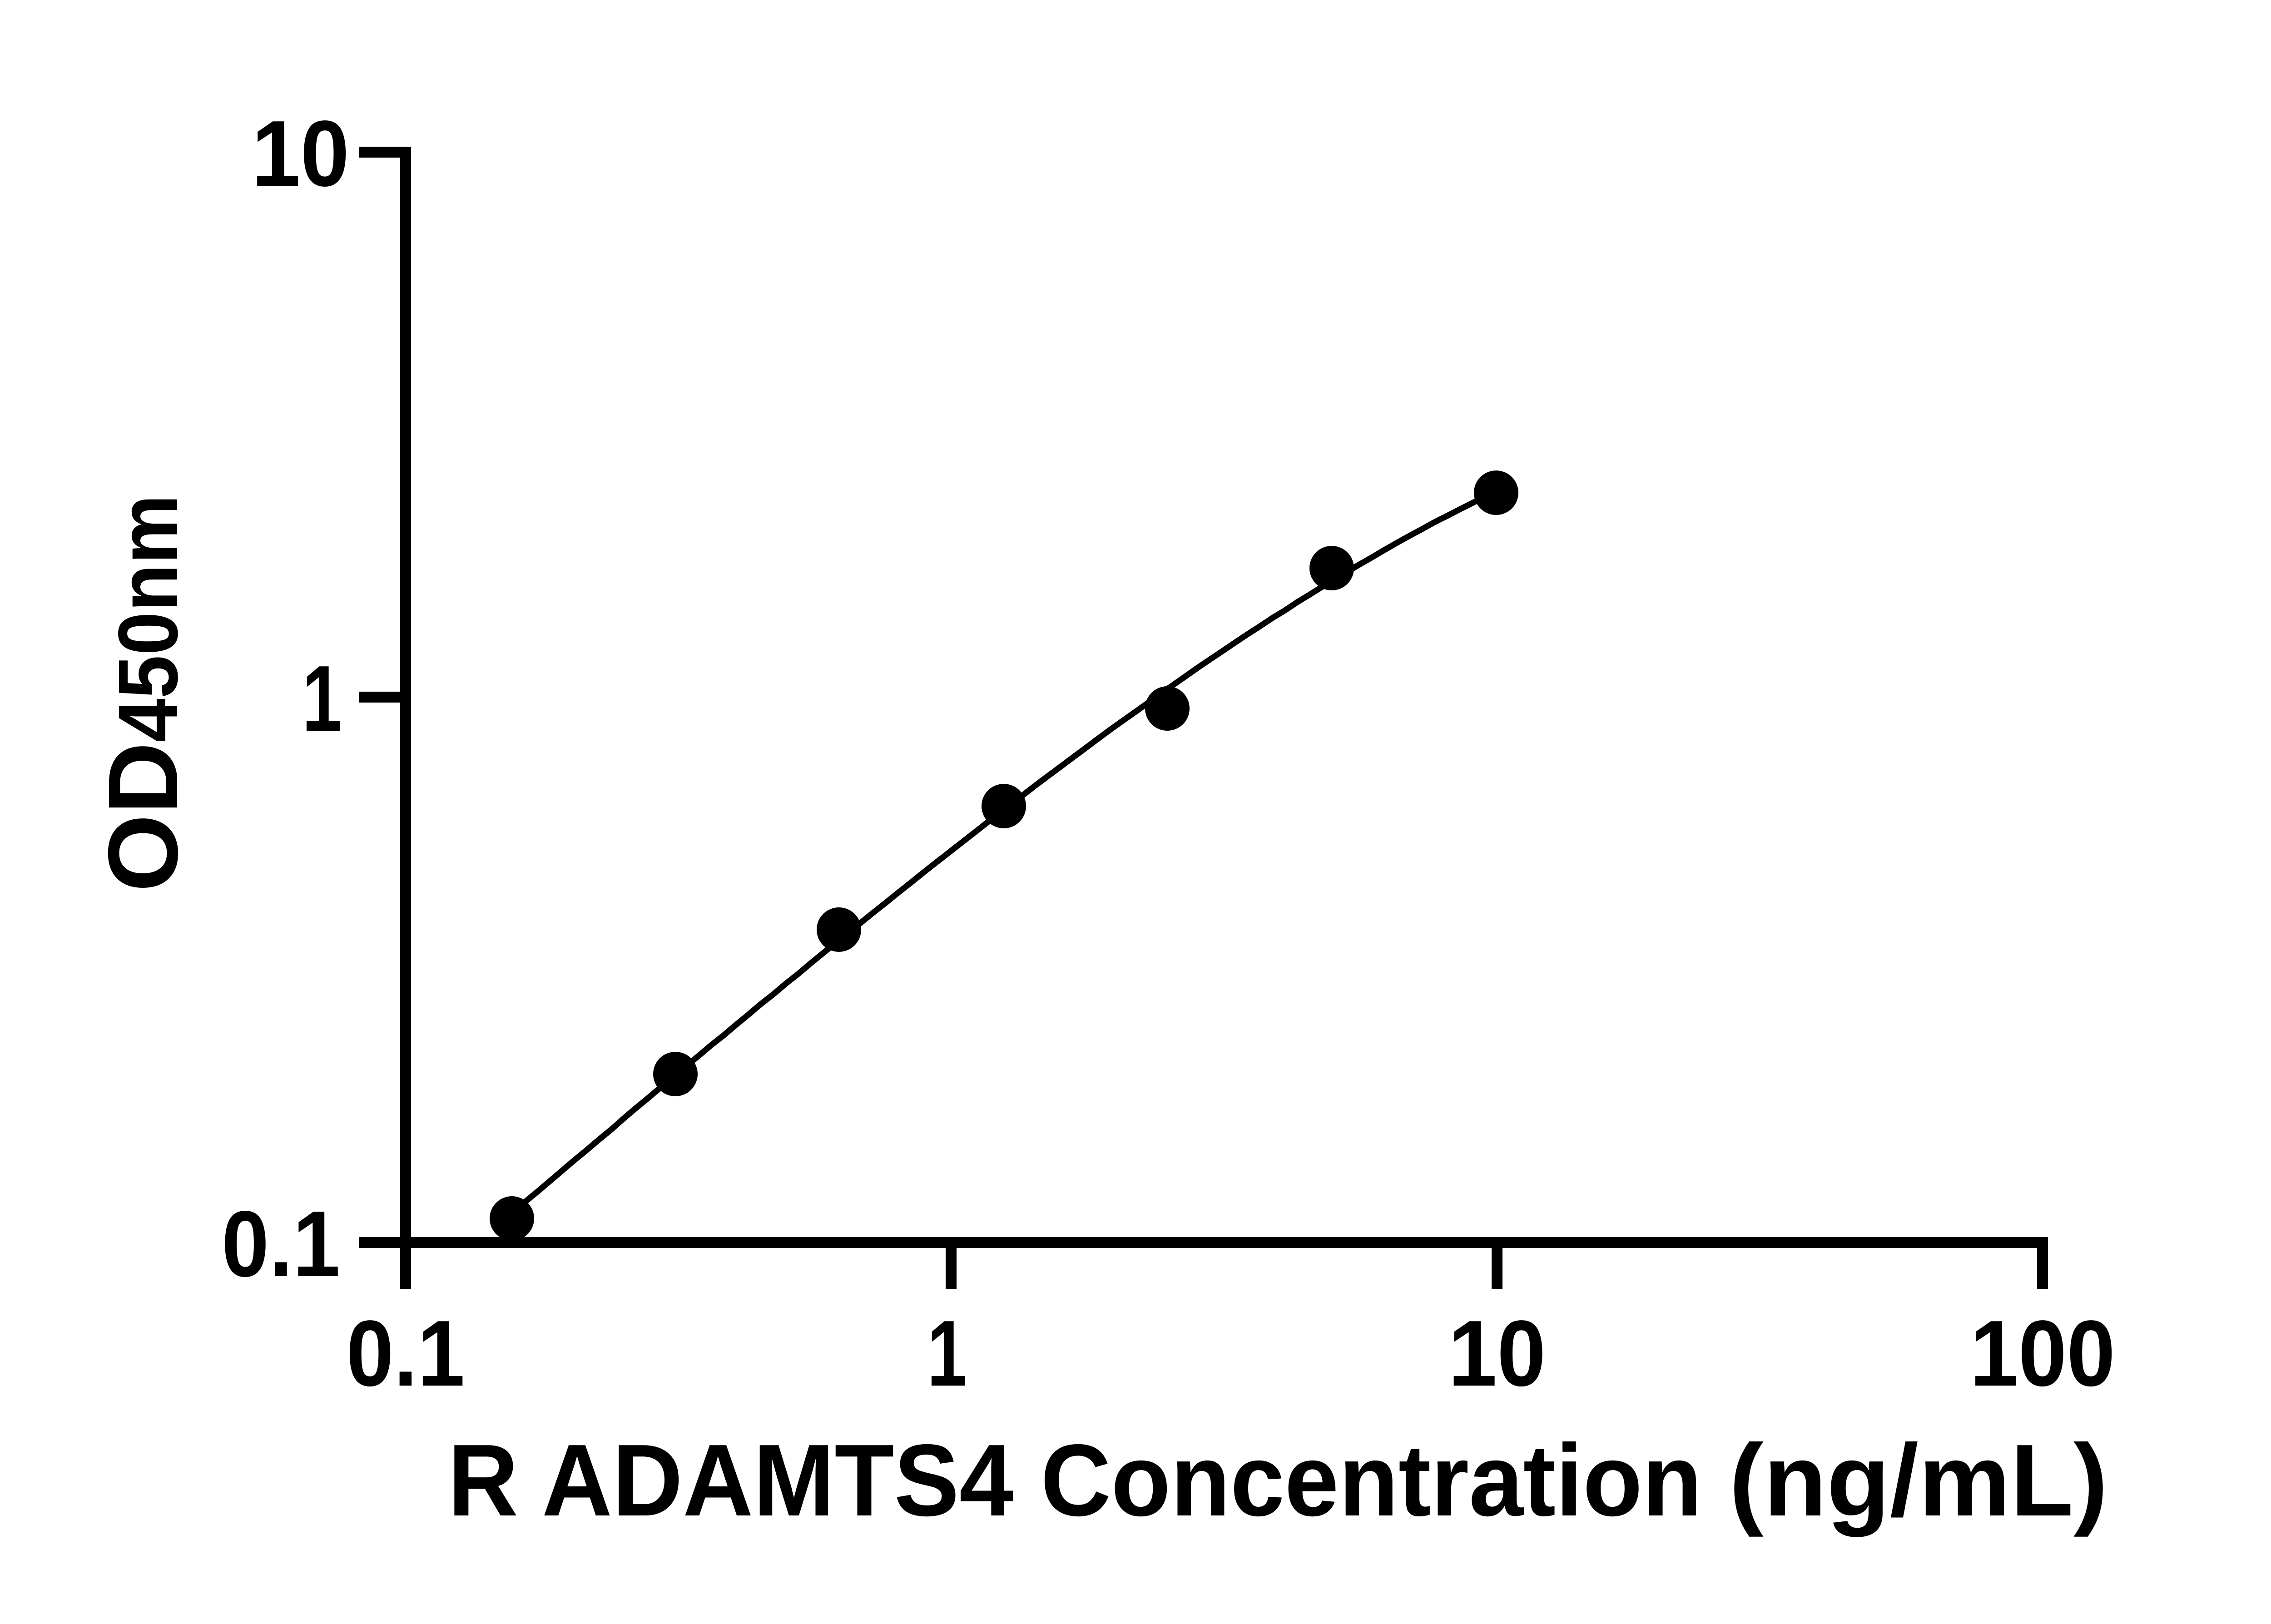 The height and width of the screenshot is (1624, 2271). What do you see at coordinates (2042, 1353) in the screenshot?
I see `svg-text: 100` at bounding box center [2042, 1353].